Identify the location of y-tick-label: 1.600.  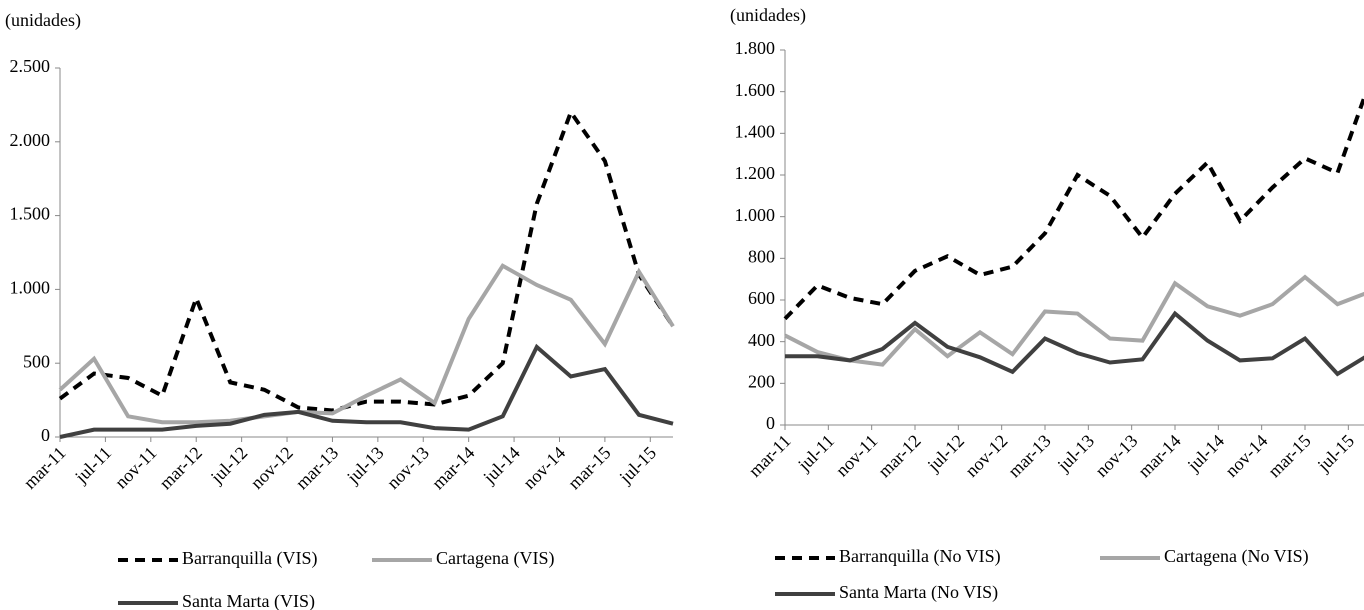
(755, 90).